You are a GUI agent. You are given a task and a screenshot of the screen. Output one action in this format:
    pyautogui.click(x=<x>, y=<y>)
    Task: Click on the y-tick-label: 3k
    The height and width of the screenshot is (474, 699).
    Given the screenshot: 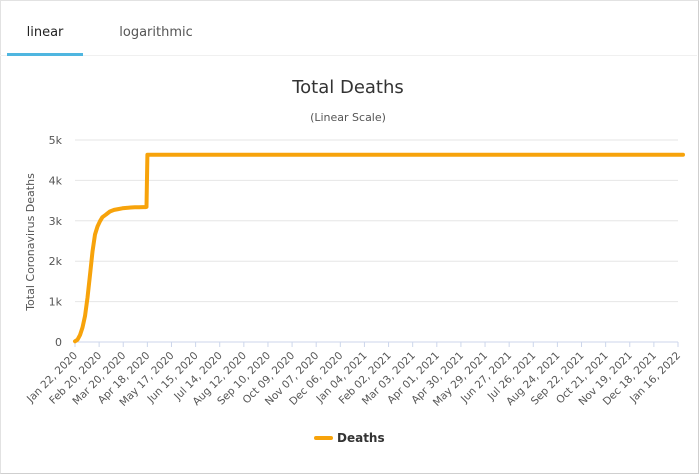 What is the action you would take?
    pyautogui.click(x=56, y=221)
    